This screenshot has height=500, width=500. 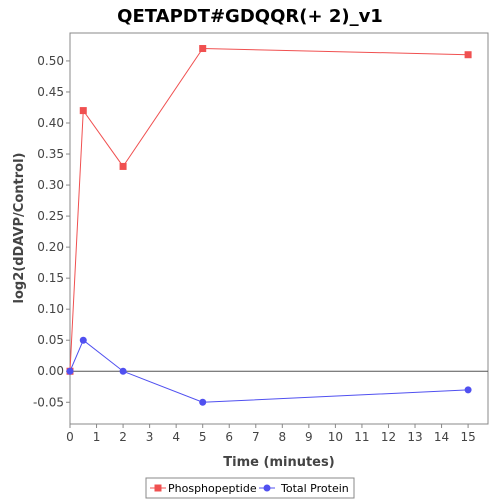 What do you see at coordinates (176, 437) in the screenshot?
I see `x-tick-label: 4` at bounding box center [176, 437].